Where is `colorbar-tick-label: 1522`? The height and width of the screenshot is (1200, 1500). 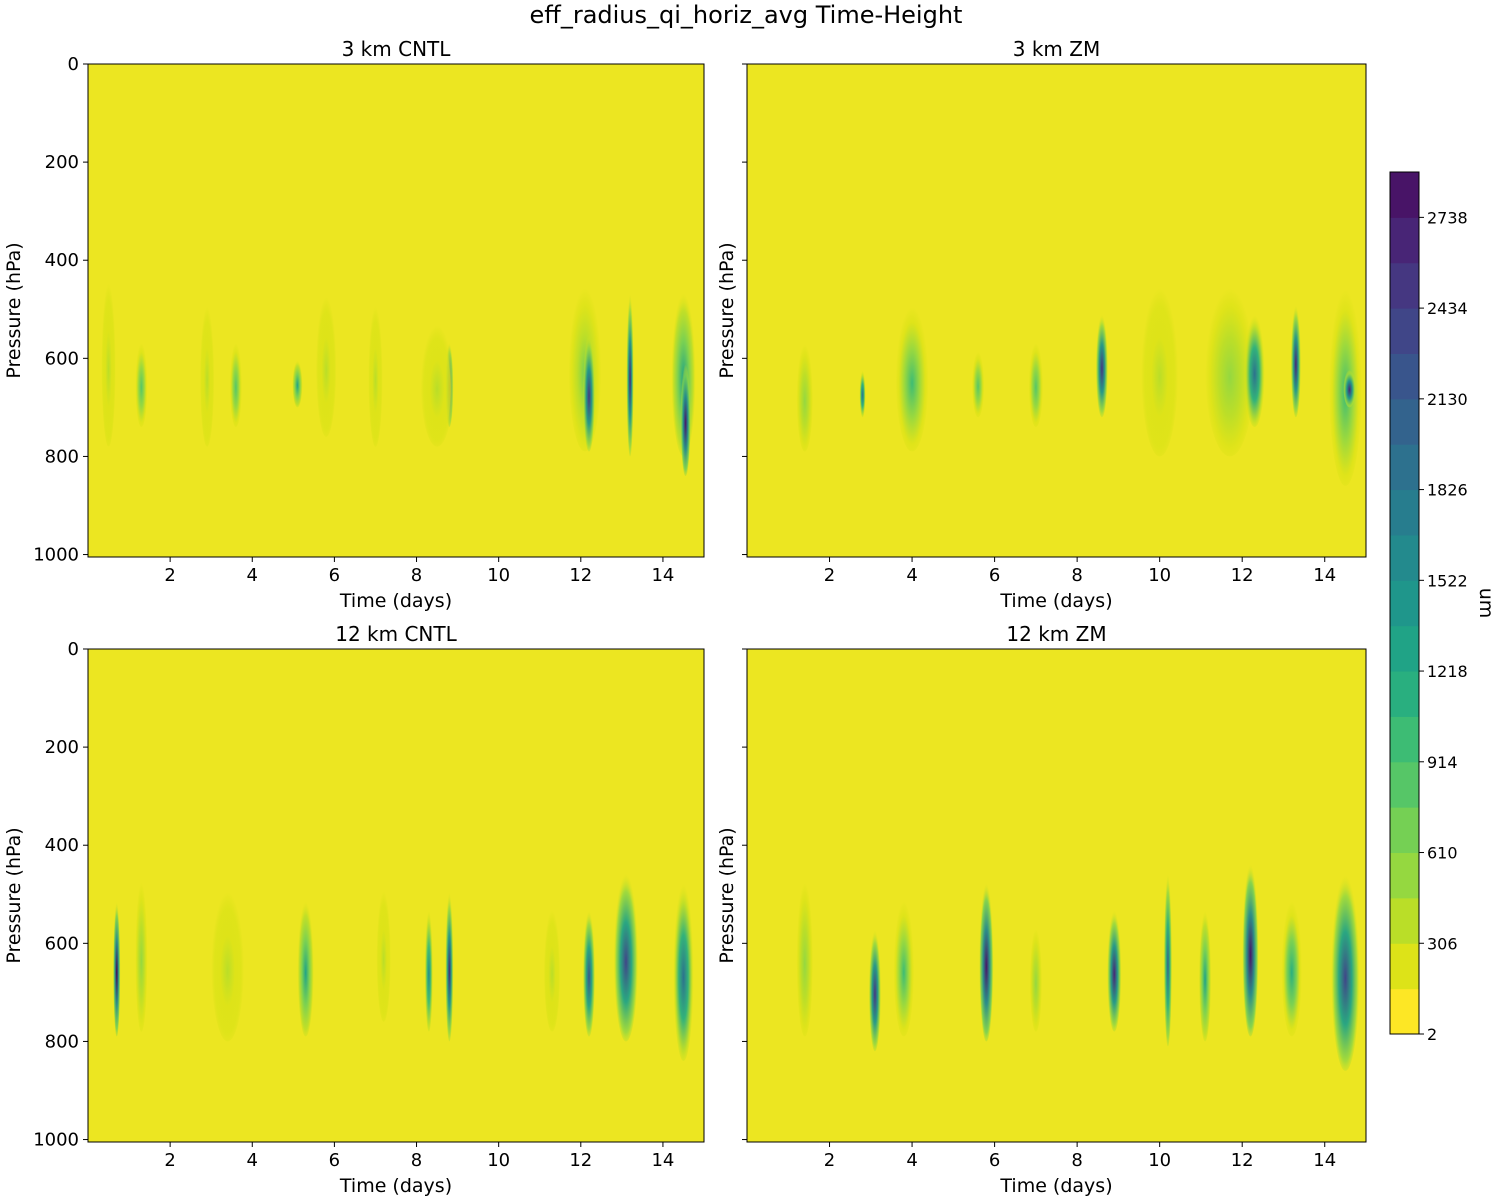 colorbar-tick-label: 1522 is located at coordinates (1447, 580).